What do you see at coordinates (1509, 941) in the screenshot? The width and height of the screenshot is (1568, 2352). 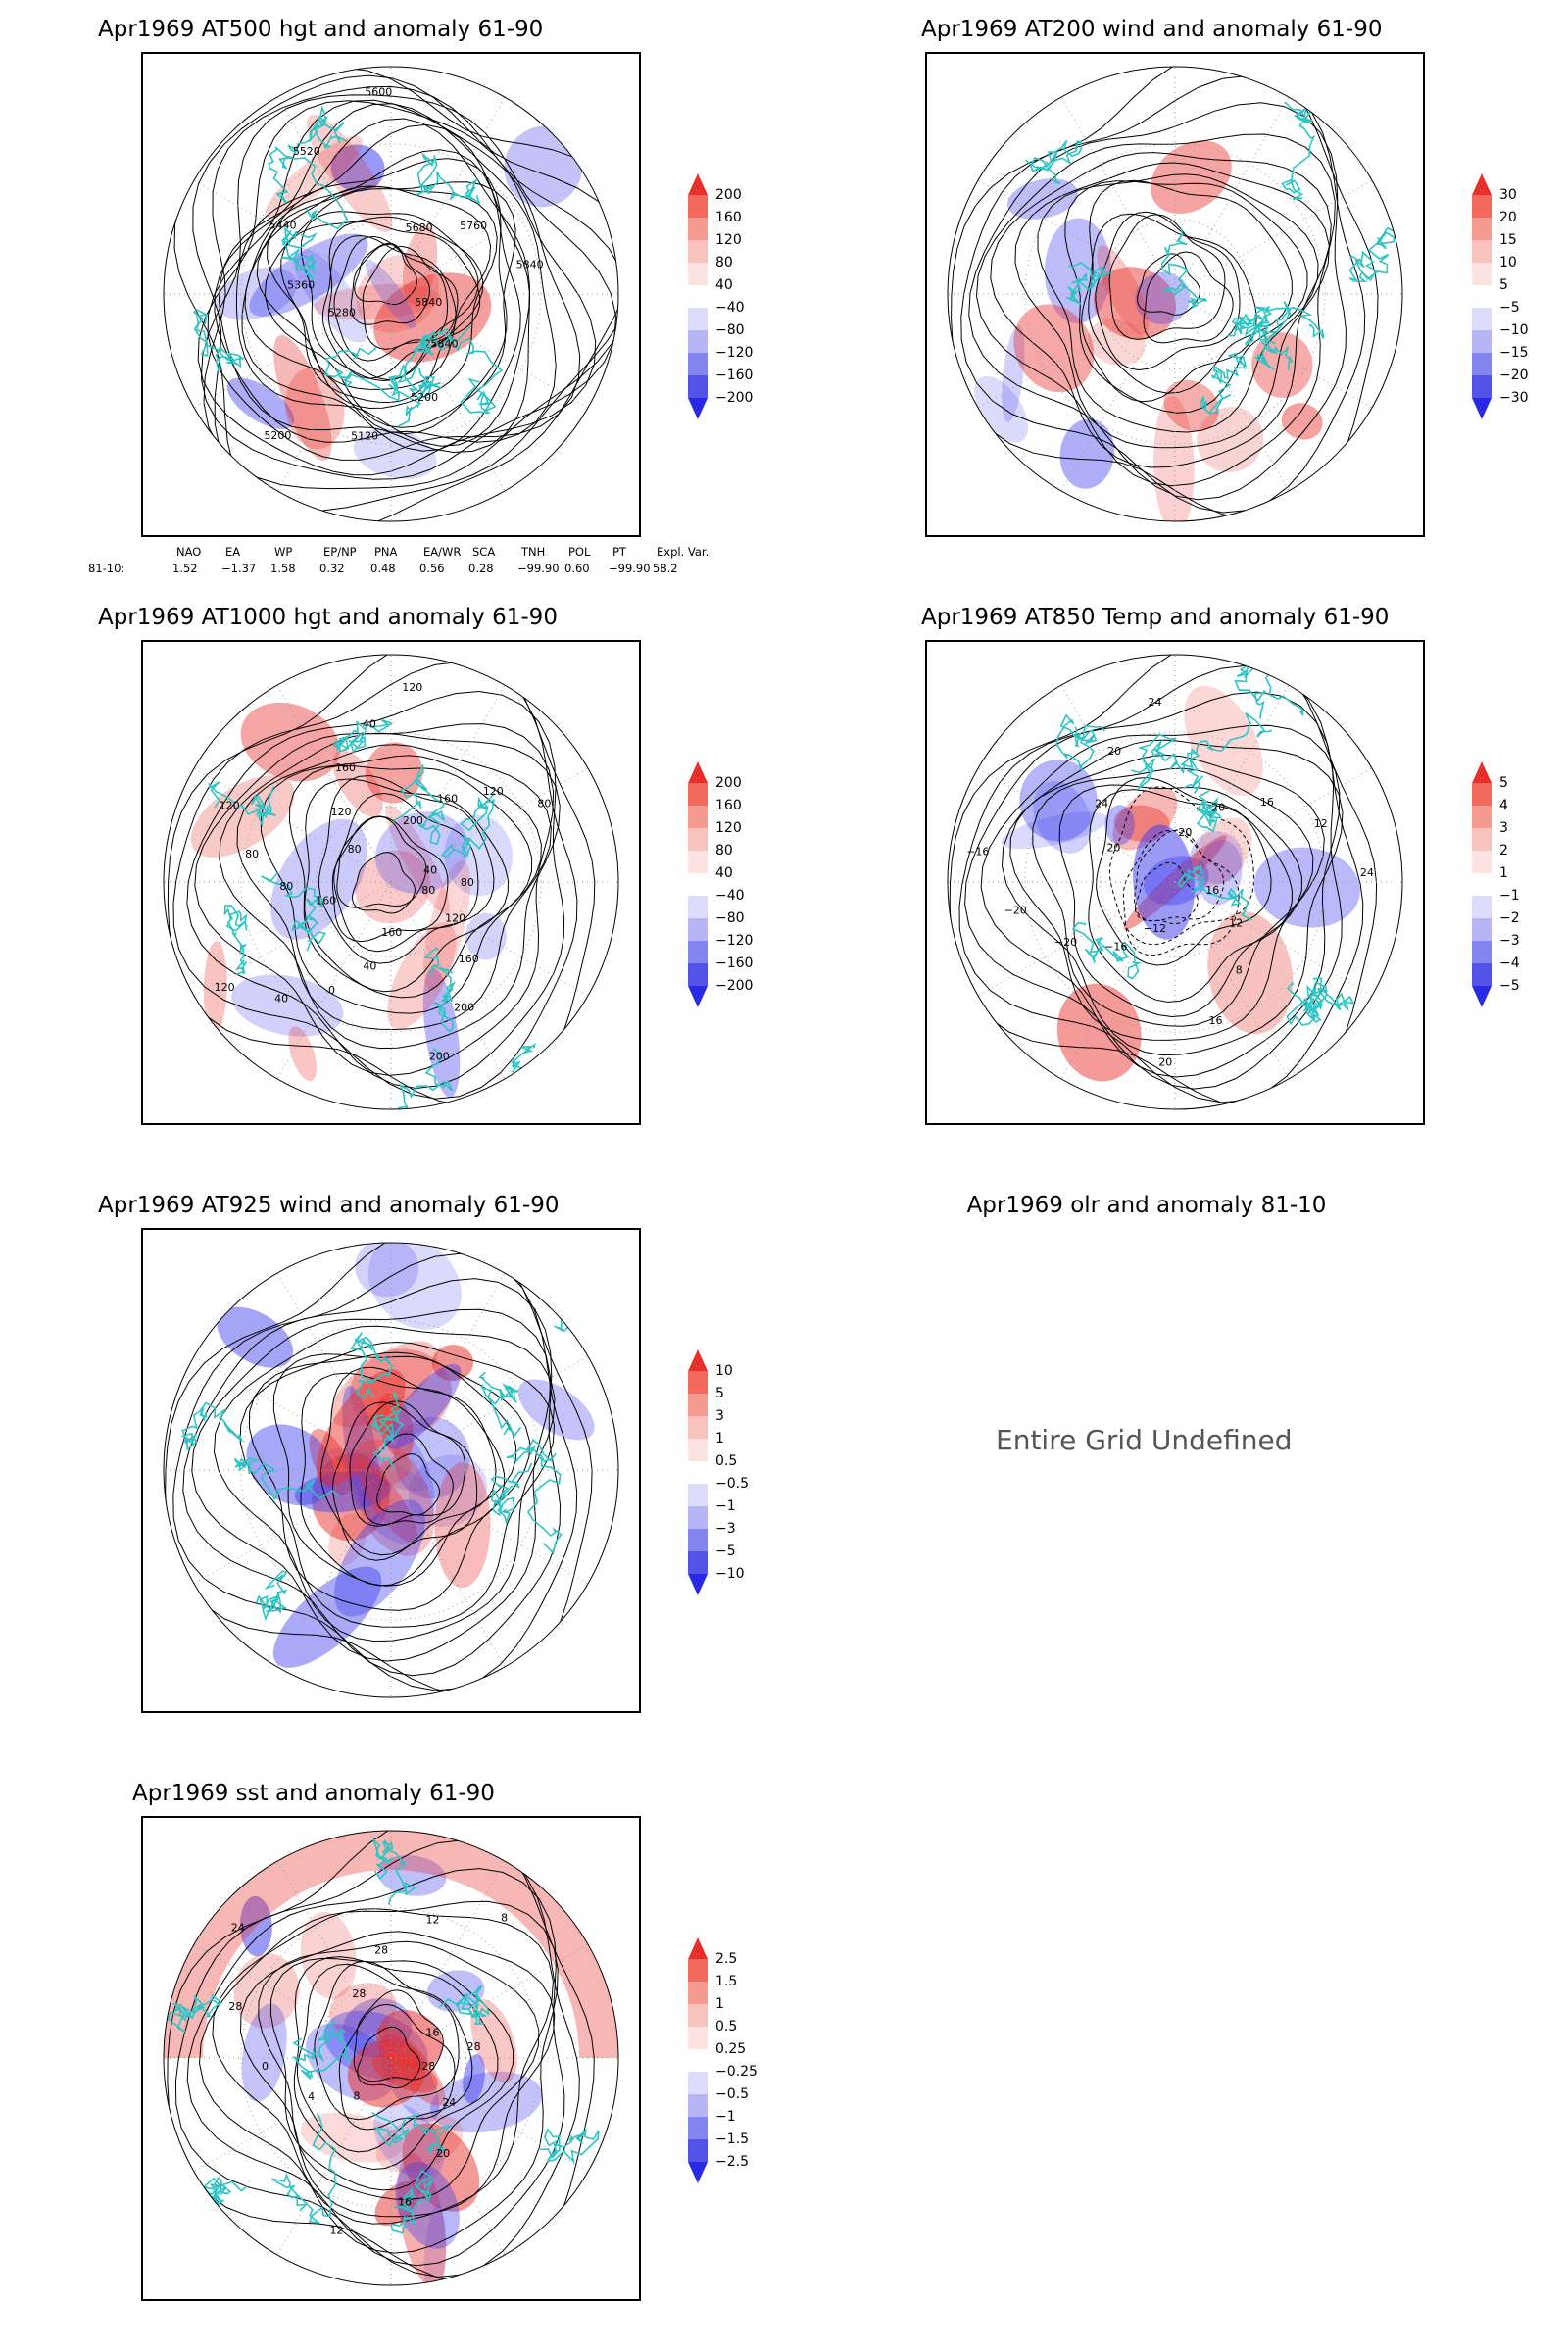 I see `colorbar-tick-label: −3` at bounding box center [1509, 941].